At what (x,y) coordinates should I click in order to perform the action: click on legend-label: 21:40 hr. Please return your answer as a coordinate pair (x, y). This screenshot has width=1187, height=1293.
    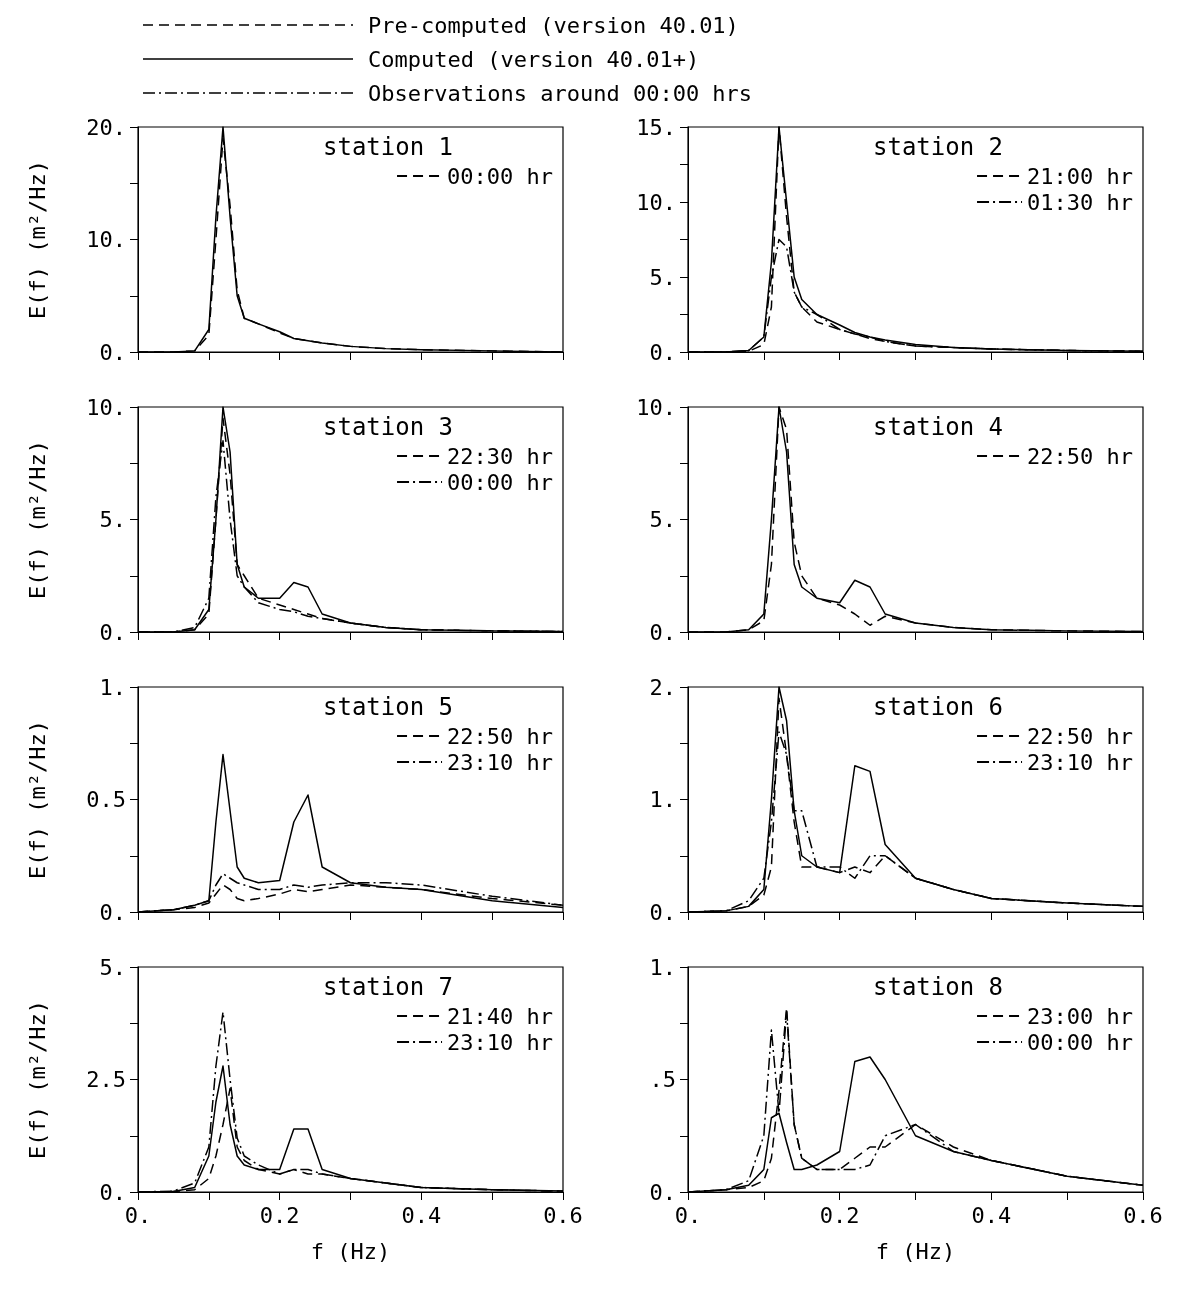
    Looking at the image, I should click on (500, 1016).